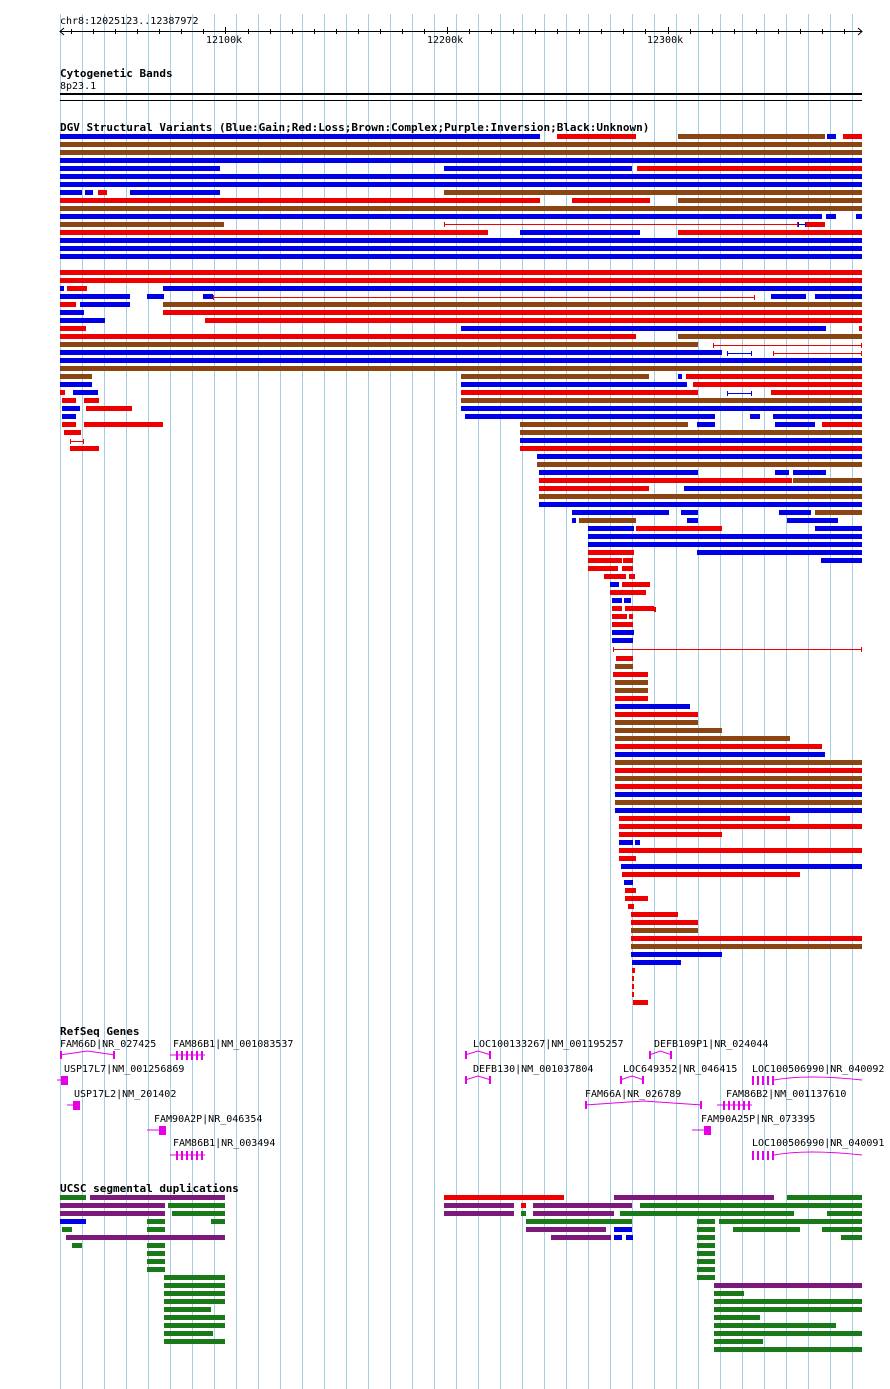  Describe the element at coordinates (233, 1044) in the screenshot. I see `gene-label: FAM86B1|NM_001083537` at that location.